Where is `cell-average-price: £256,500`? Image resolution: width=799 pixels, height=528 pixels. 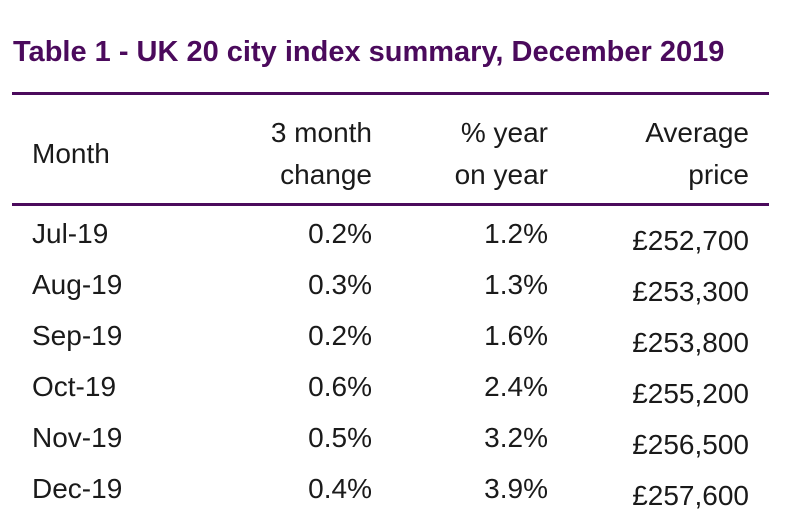
cell-average-price: £256,500 is located at coordinates (690, 444).